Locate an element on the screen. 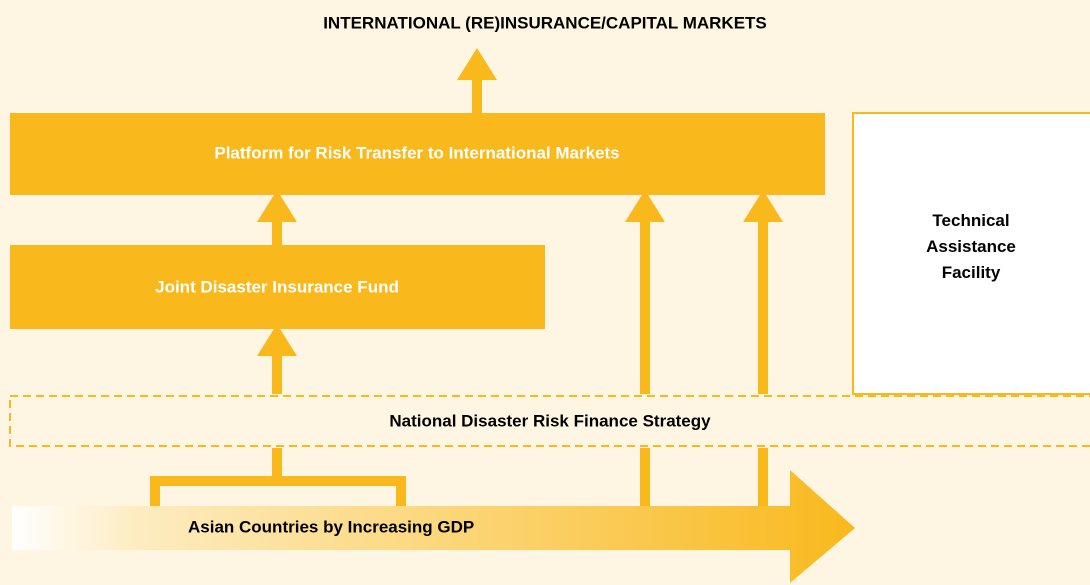 This screenshot has height=585, width=1090. platform-box is located at coordinates (417, 154).